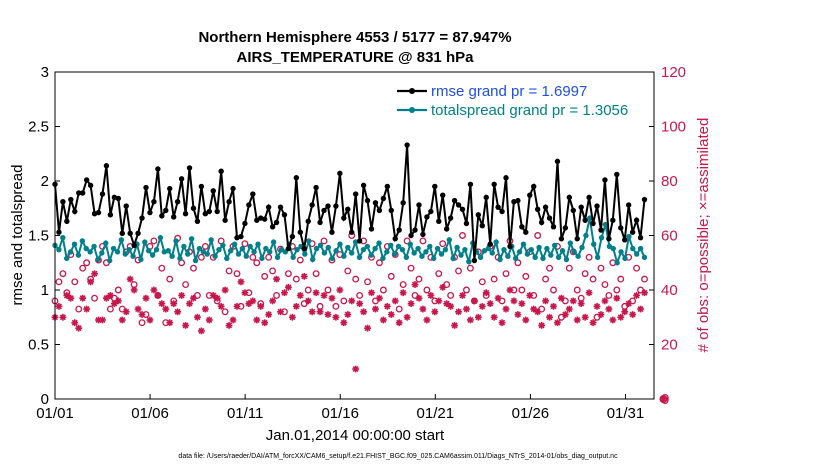  What do you see at coordinates (529, 110) in the screenshot?
I see `legend-spread-label: totalspread grand pr = 1.3056` at bounding box center [529, 110].